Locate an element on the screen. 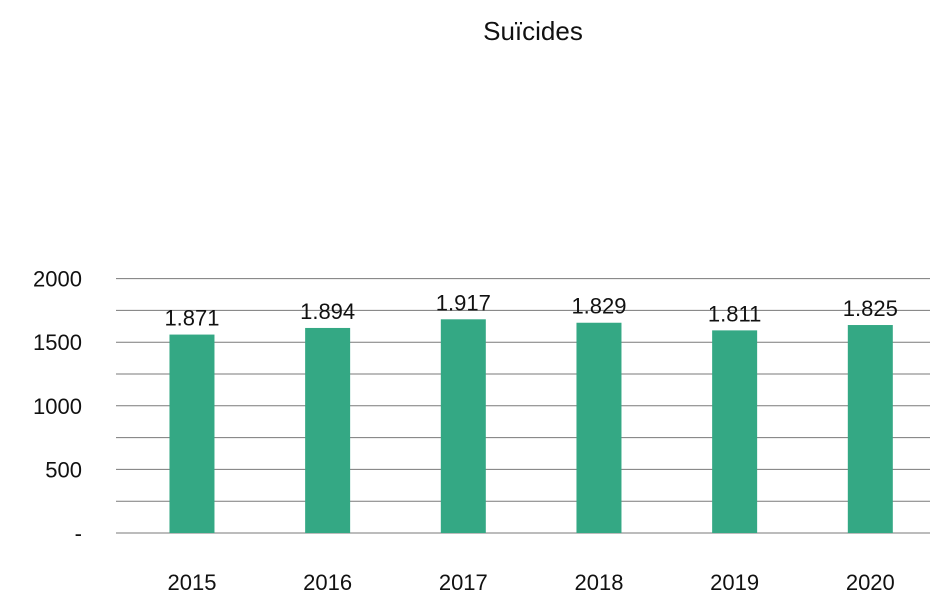  y-tick-label: 2000 is located at coordinates (57, 279).